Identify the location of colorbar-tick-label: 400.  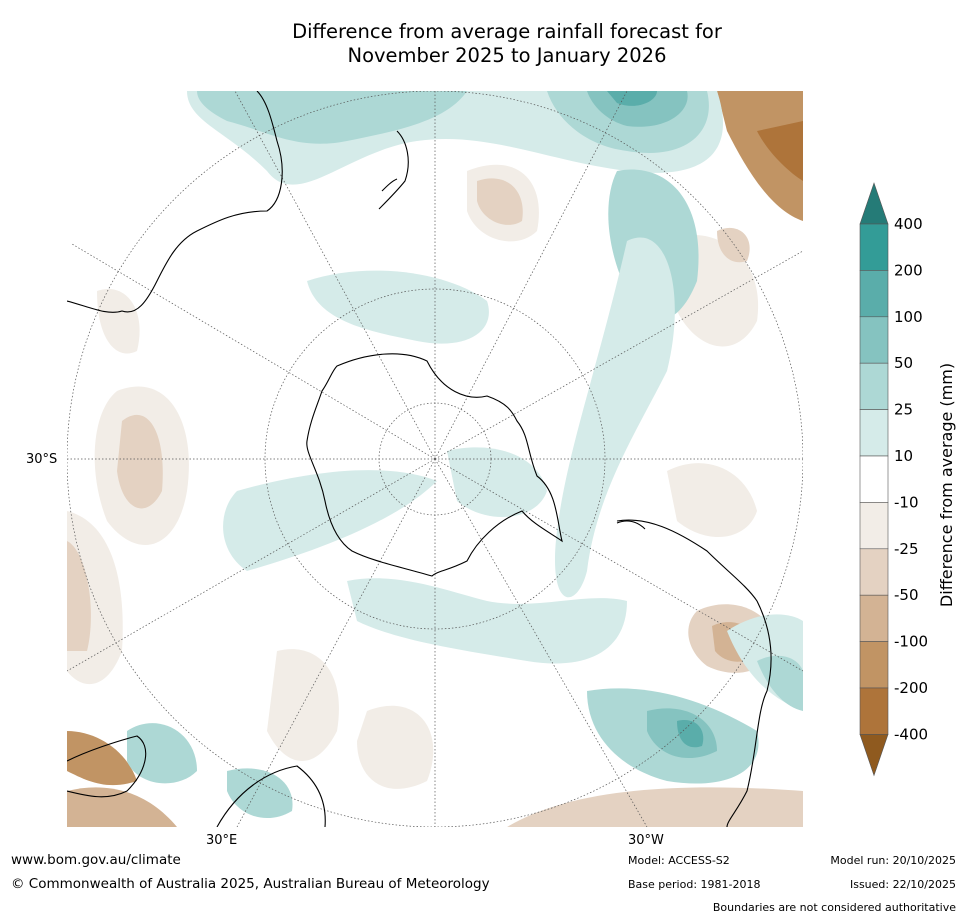
(908, 224).